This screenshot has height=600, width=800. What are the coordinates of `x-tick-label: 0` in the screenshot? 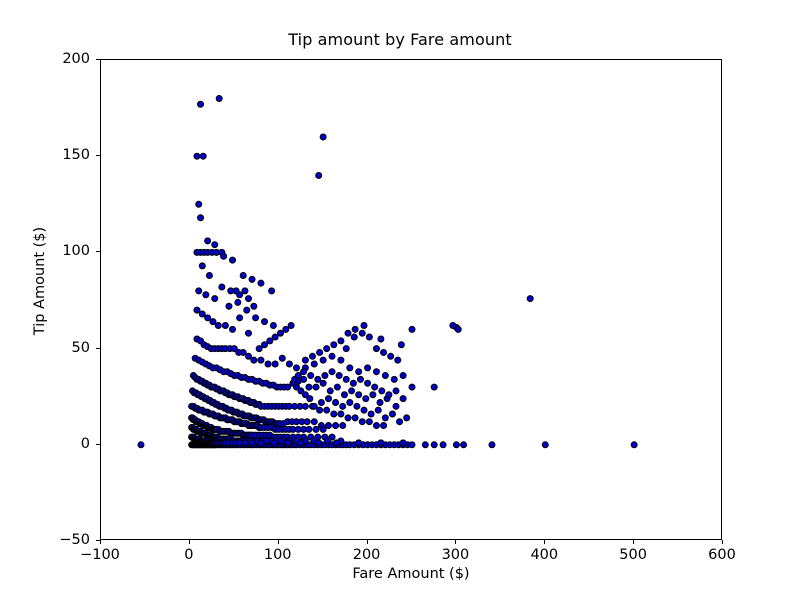 It's located at (189, 555).